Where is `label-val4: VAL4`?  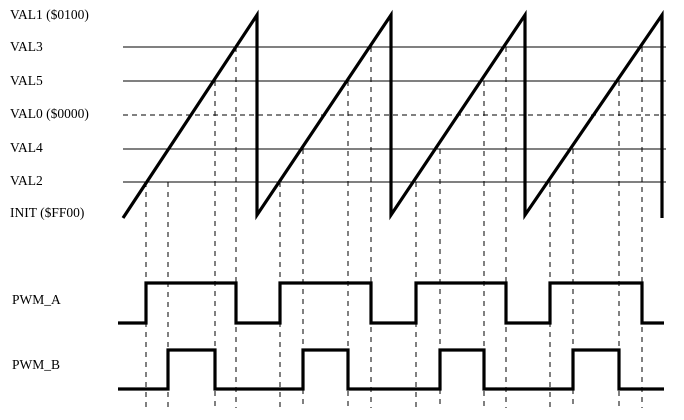 label-val4: VAL4 is located at coordinates (26, 147).